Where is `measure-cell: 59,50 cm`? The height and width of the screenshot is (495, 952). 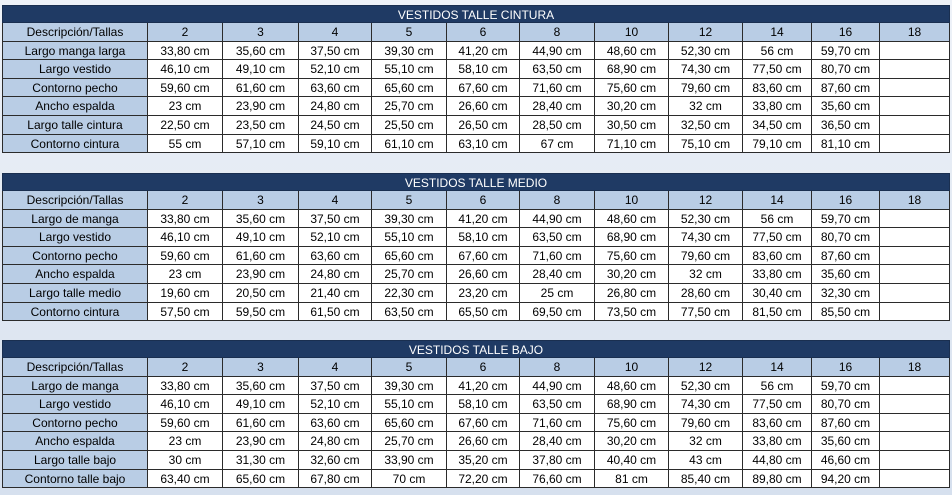
measure-cell: 59,50 cm is located at coordinates (261, 312).